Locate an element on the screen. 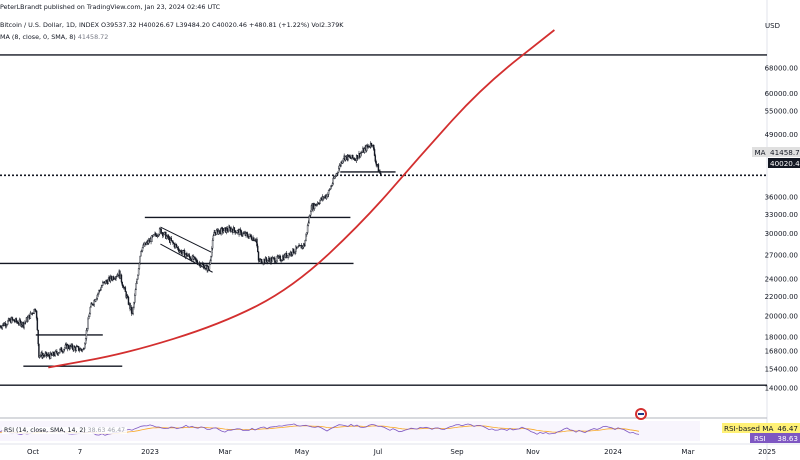 This screenshot has width=800, height=460. x-tick-label: Jul is located at coordinates (378, 452).